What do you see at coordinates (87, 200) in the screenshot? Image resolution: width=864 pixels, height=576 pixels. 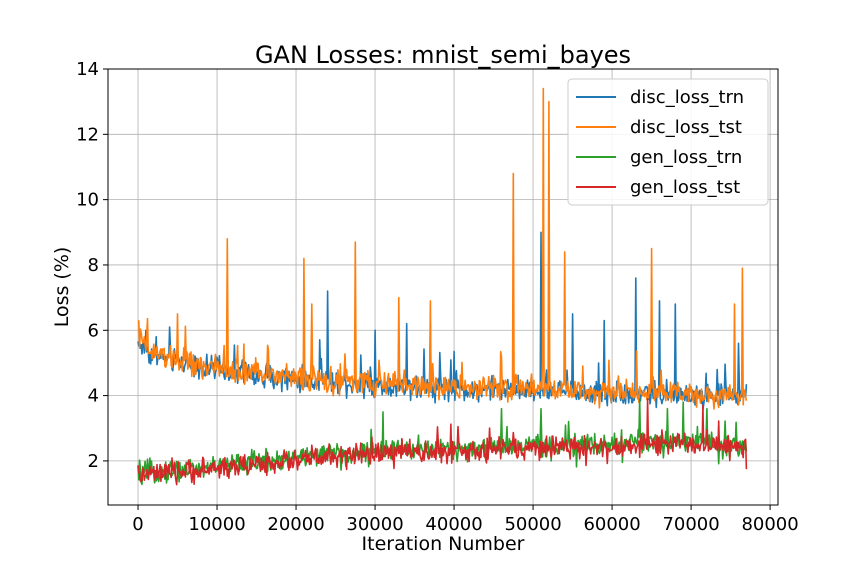 I see `y-tick-label: 10` at bounding box center [87, 200].